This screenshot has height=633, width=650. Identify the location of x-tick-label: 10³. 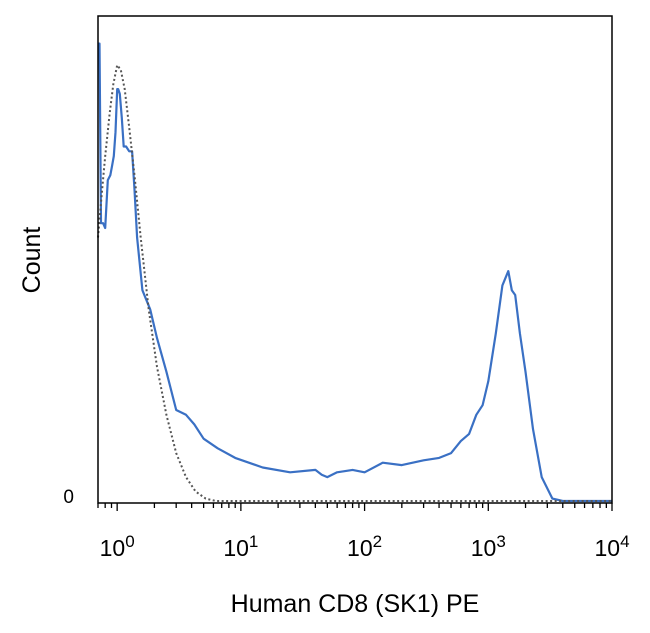
(488, 546).